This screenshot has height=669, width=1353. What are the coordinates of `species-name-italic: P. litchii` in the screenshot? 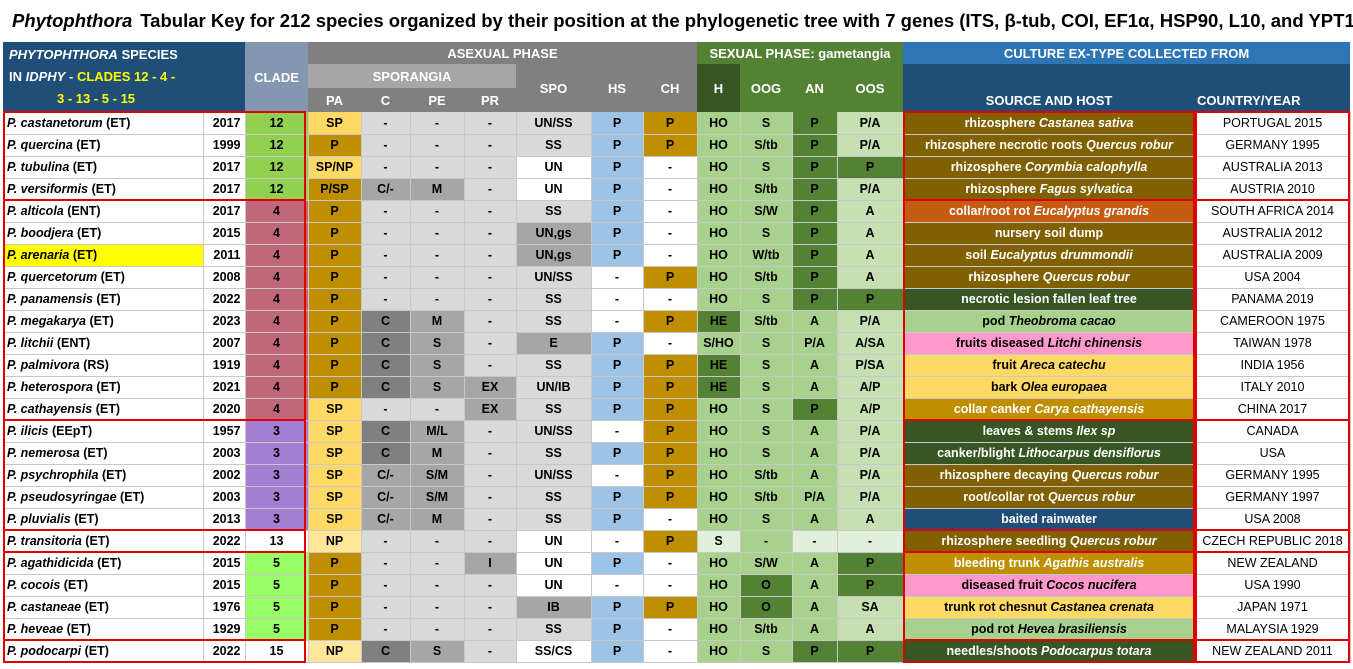 It's located at (30, 343).